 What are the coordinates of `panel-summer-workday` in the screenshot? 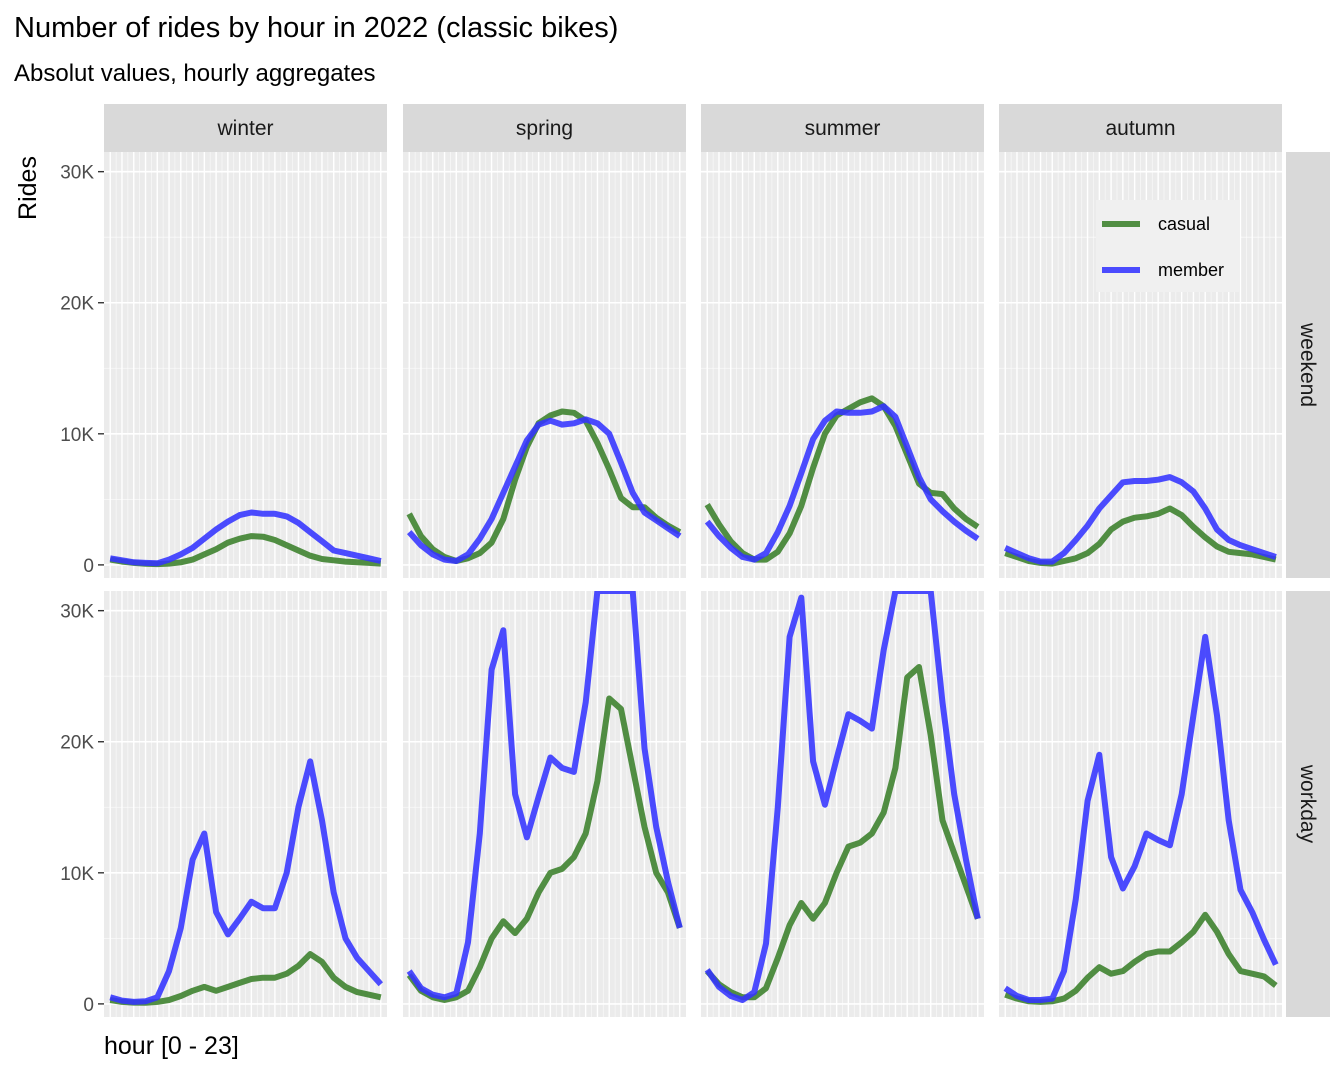 It's located at (842, 804).